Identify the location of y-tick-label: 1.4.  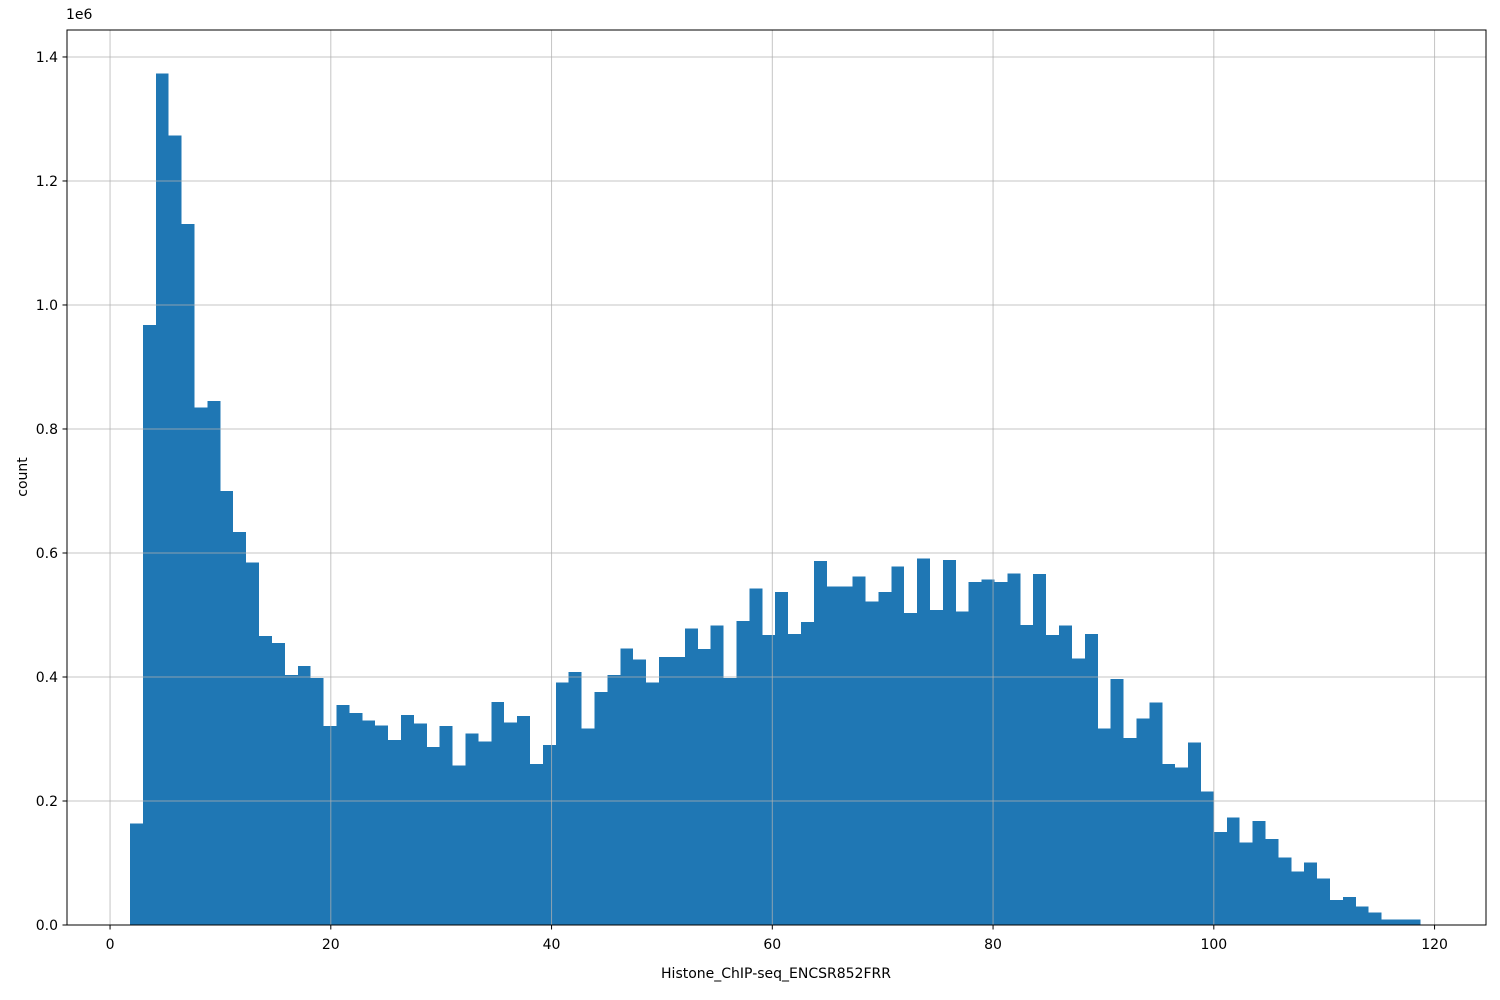
(47, 58).